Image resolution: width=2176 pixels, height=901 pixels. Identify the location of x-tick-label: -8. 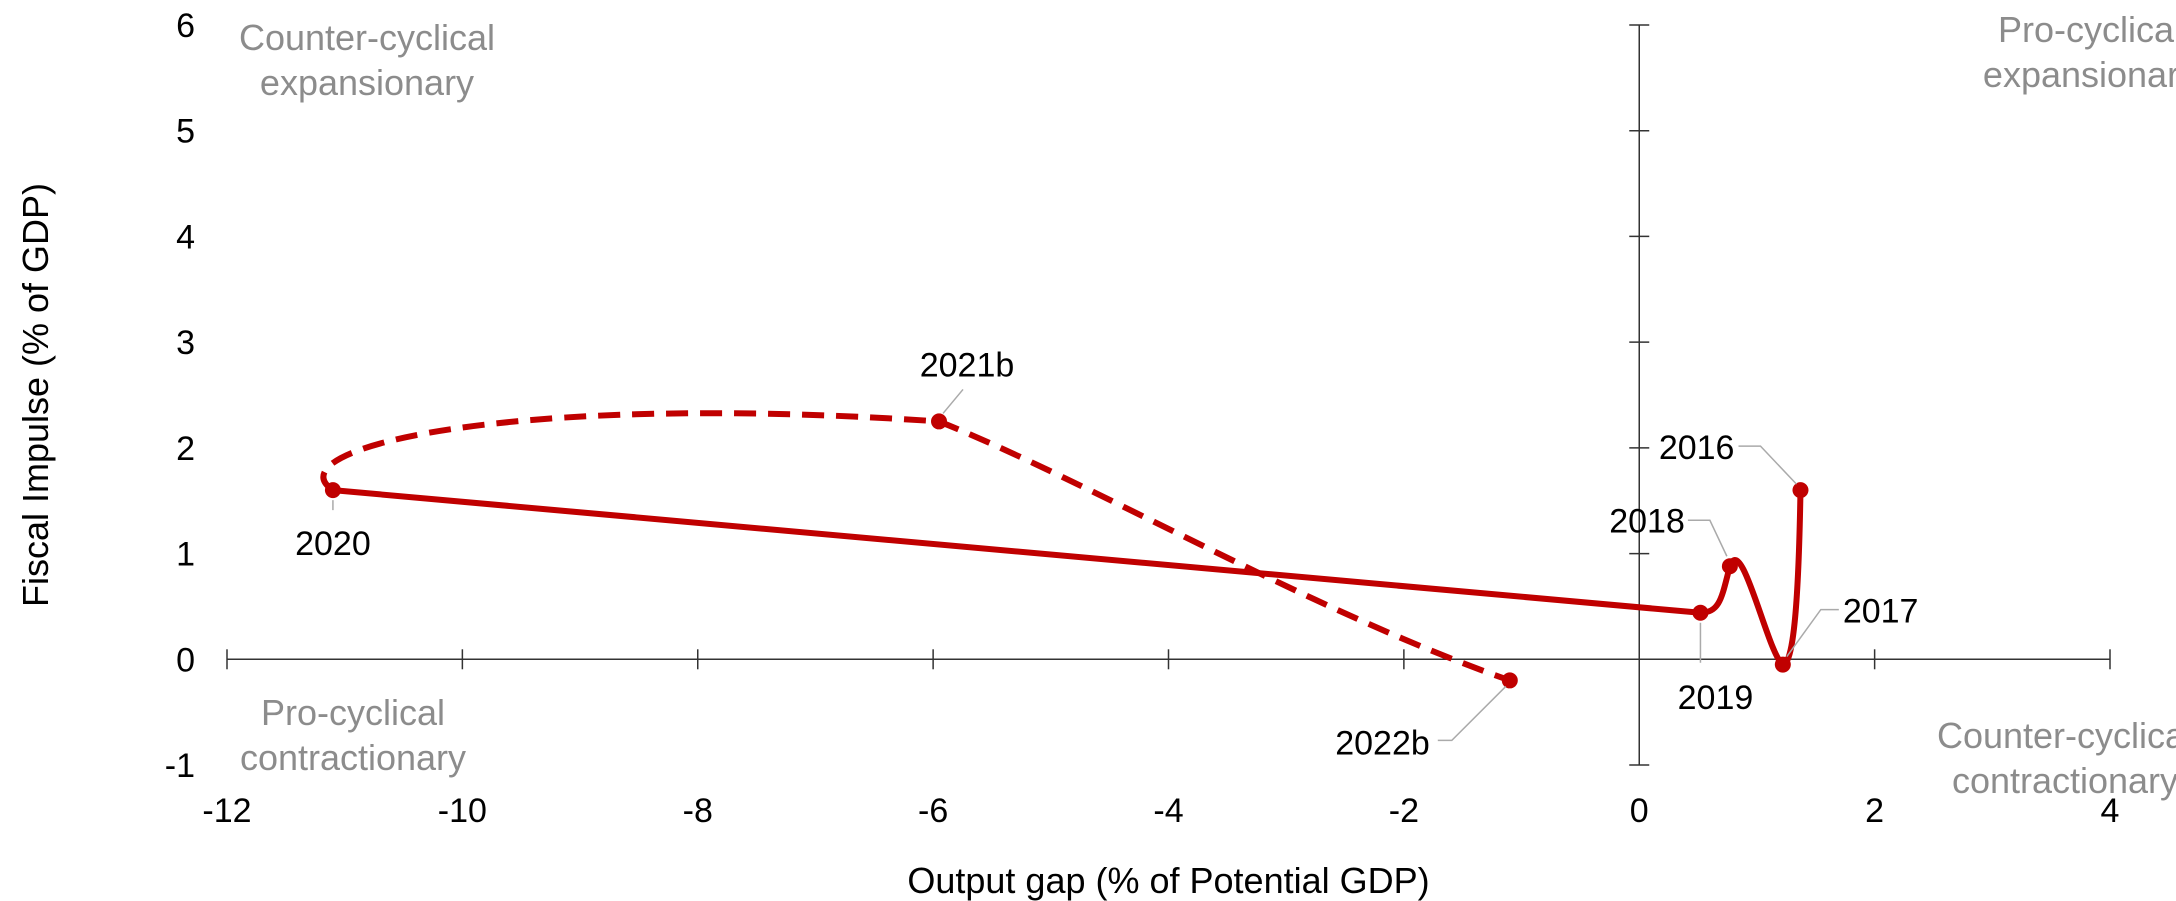
(698, 811).